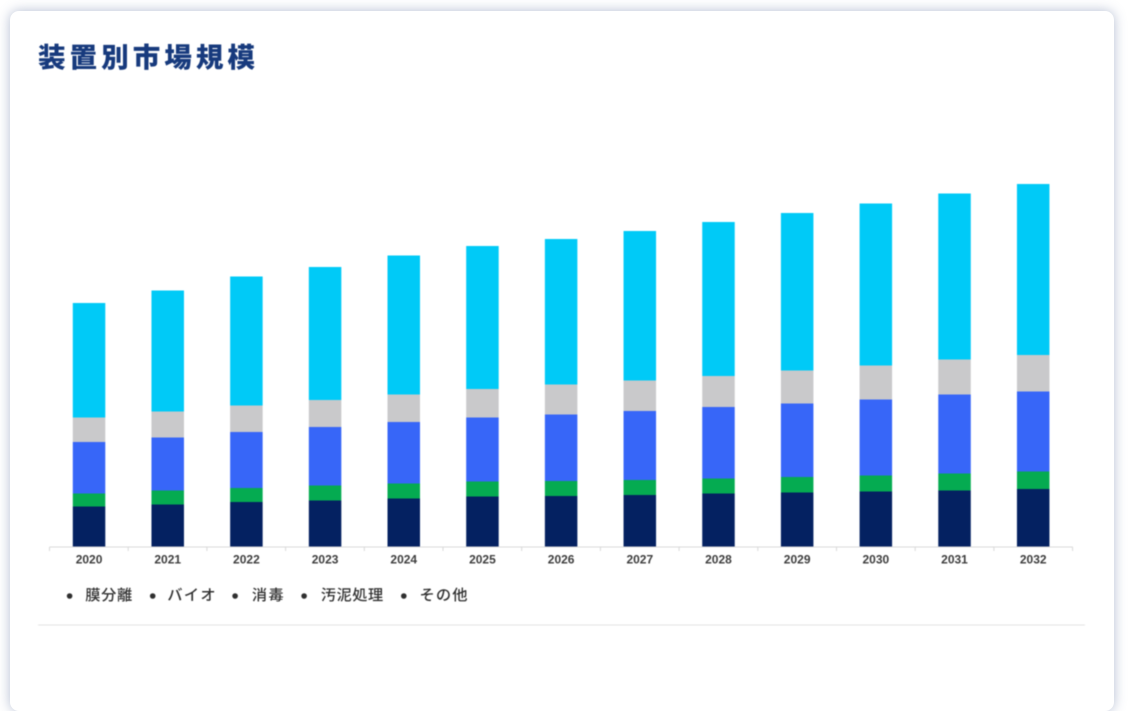  I want to click on svg-text: 2022, so click(246, 560).